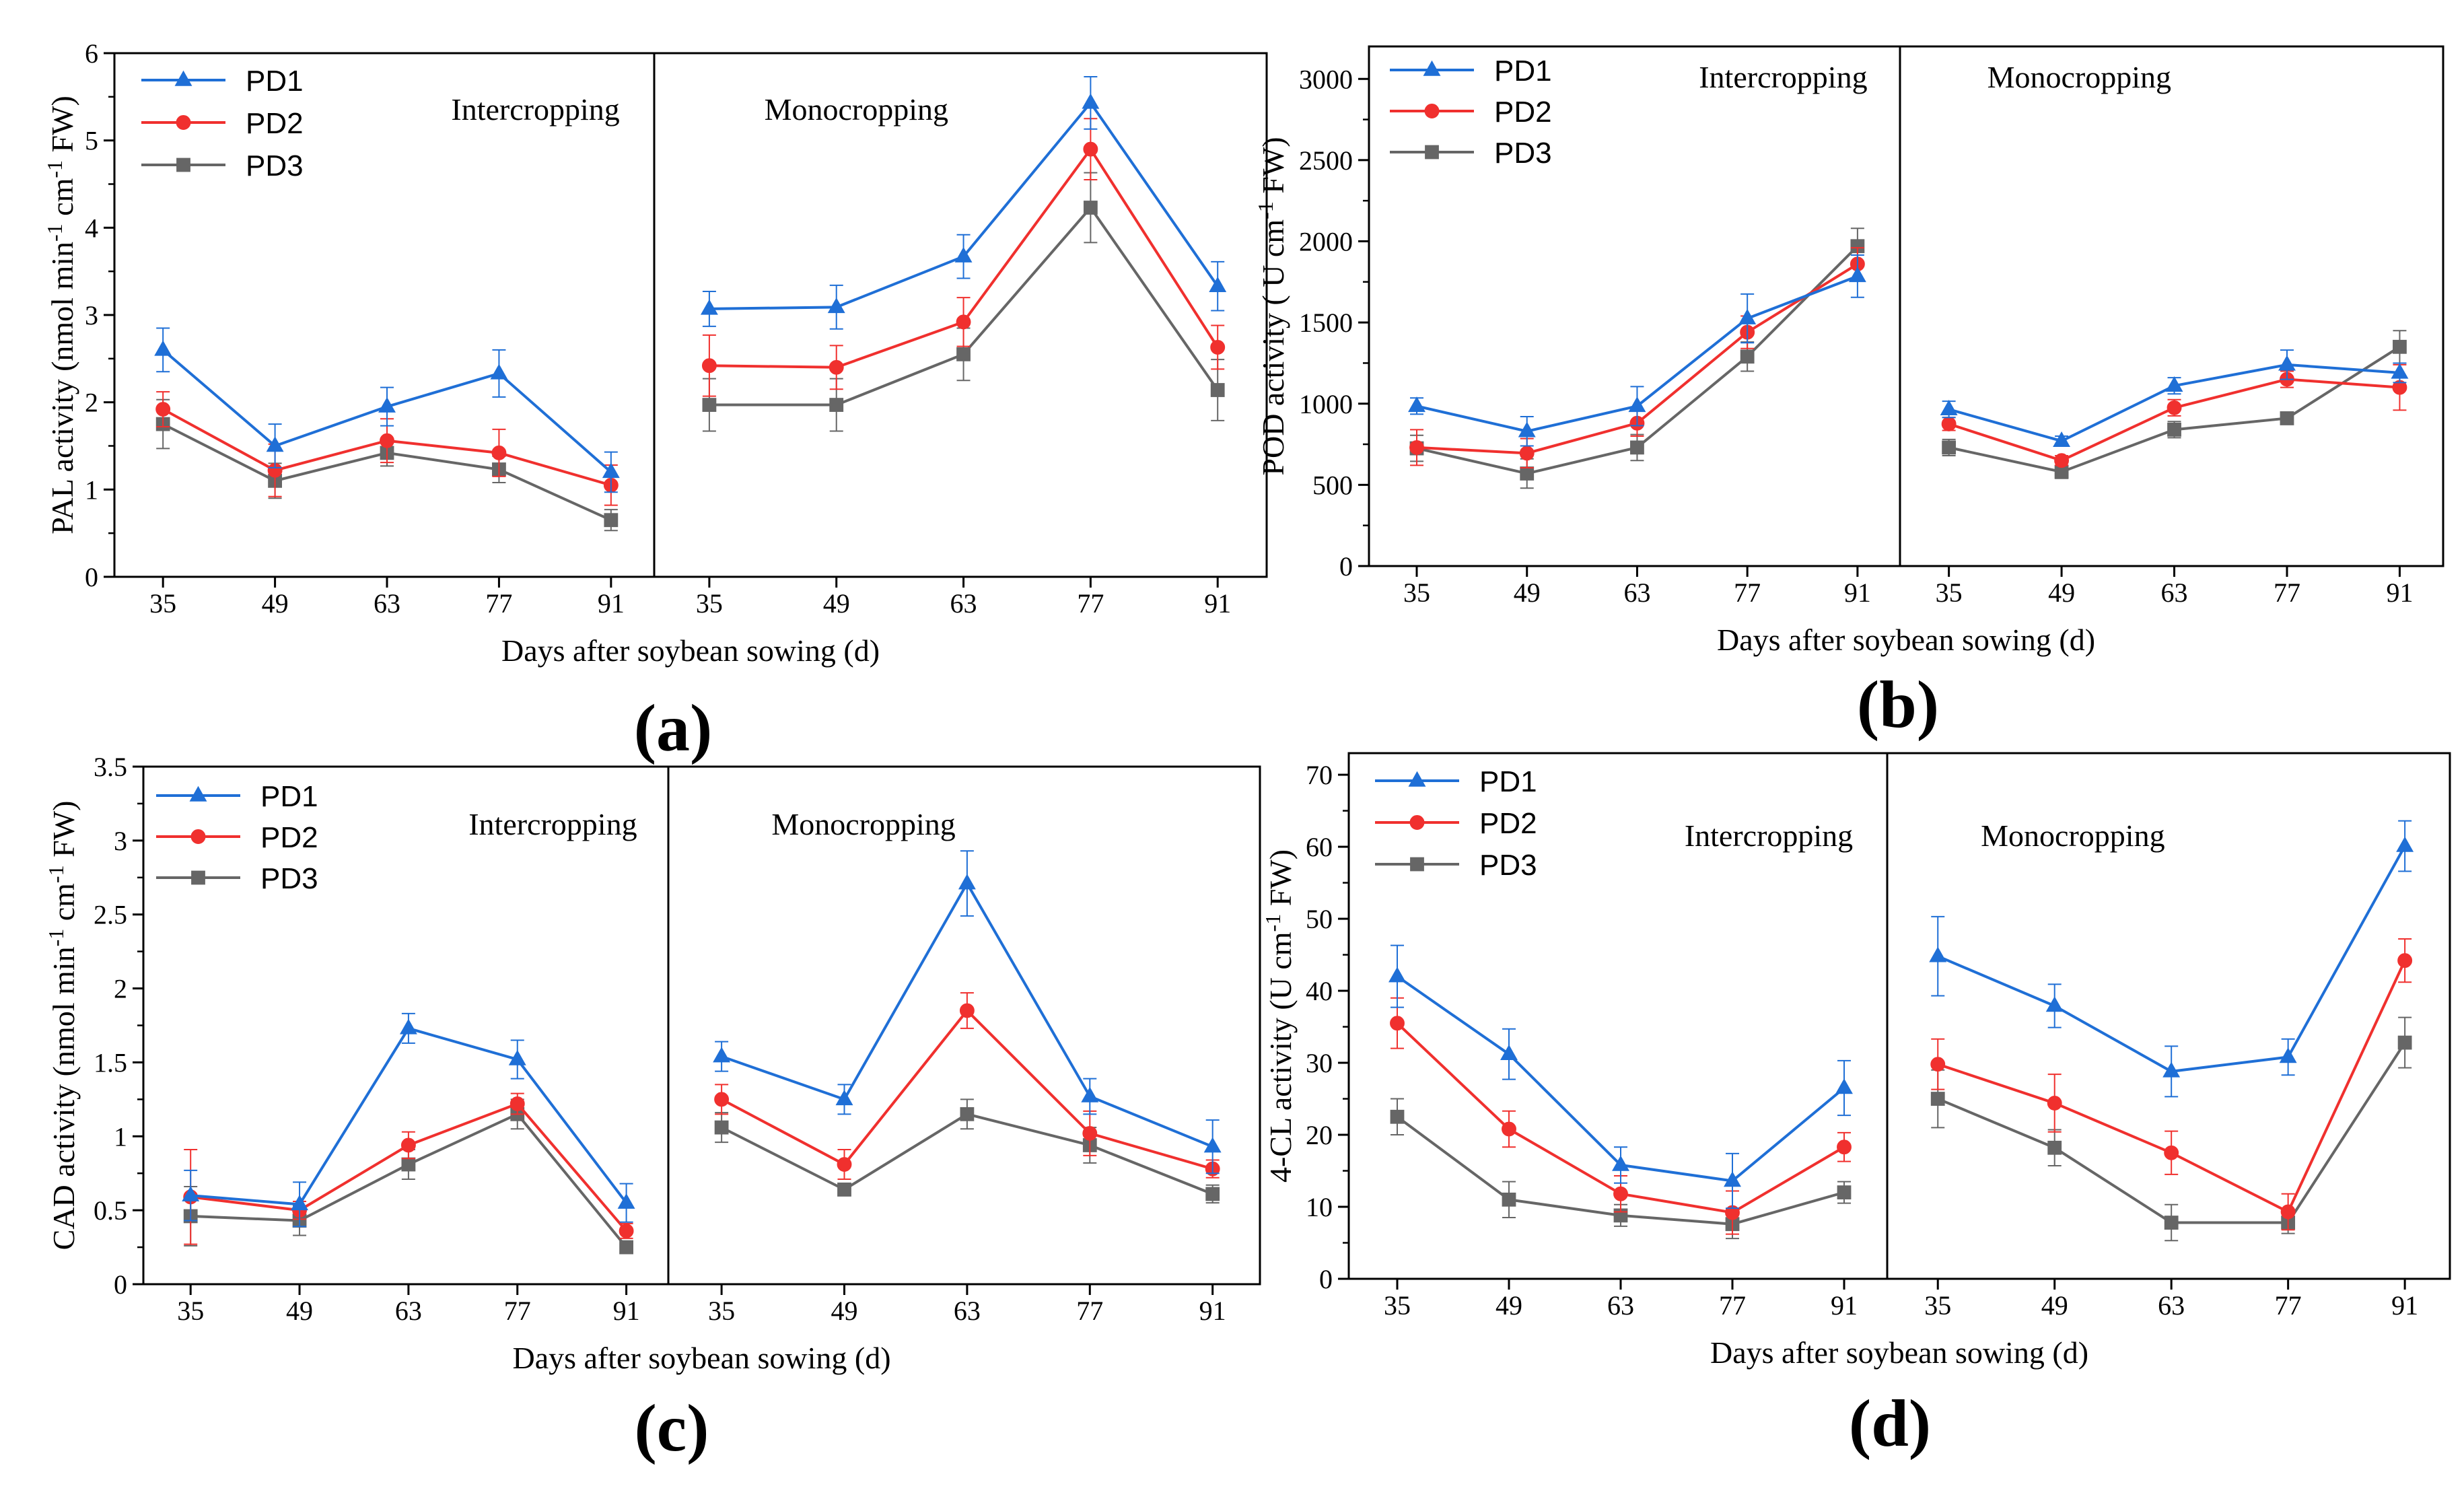  I want to click on y-tick-label: 2.5, so click(110, 915).